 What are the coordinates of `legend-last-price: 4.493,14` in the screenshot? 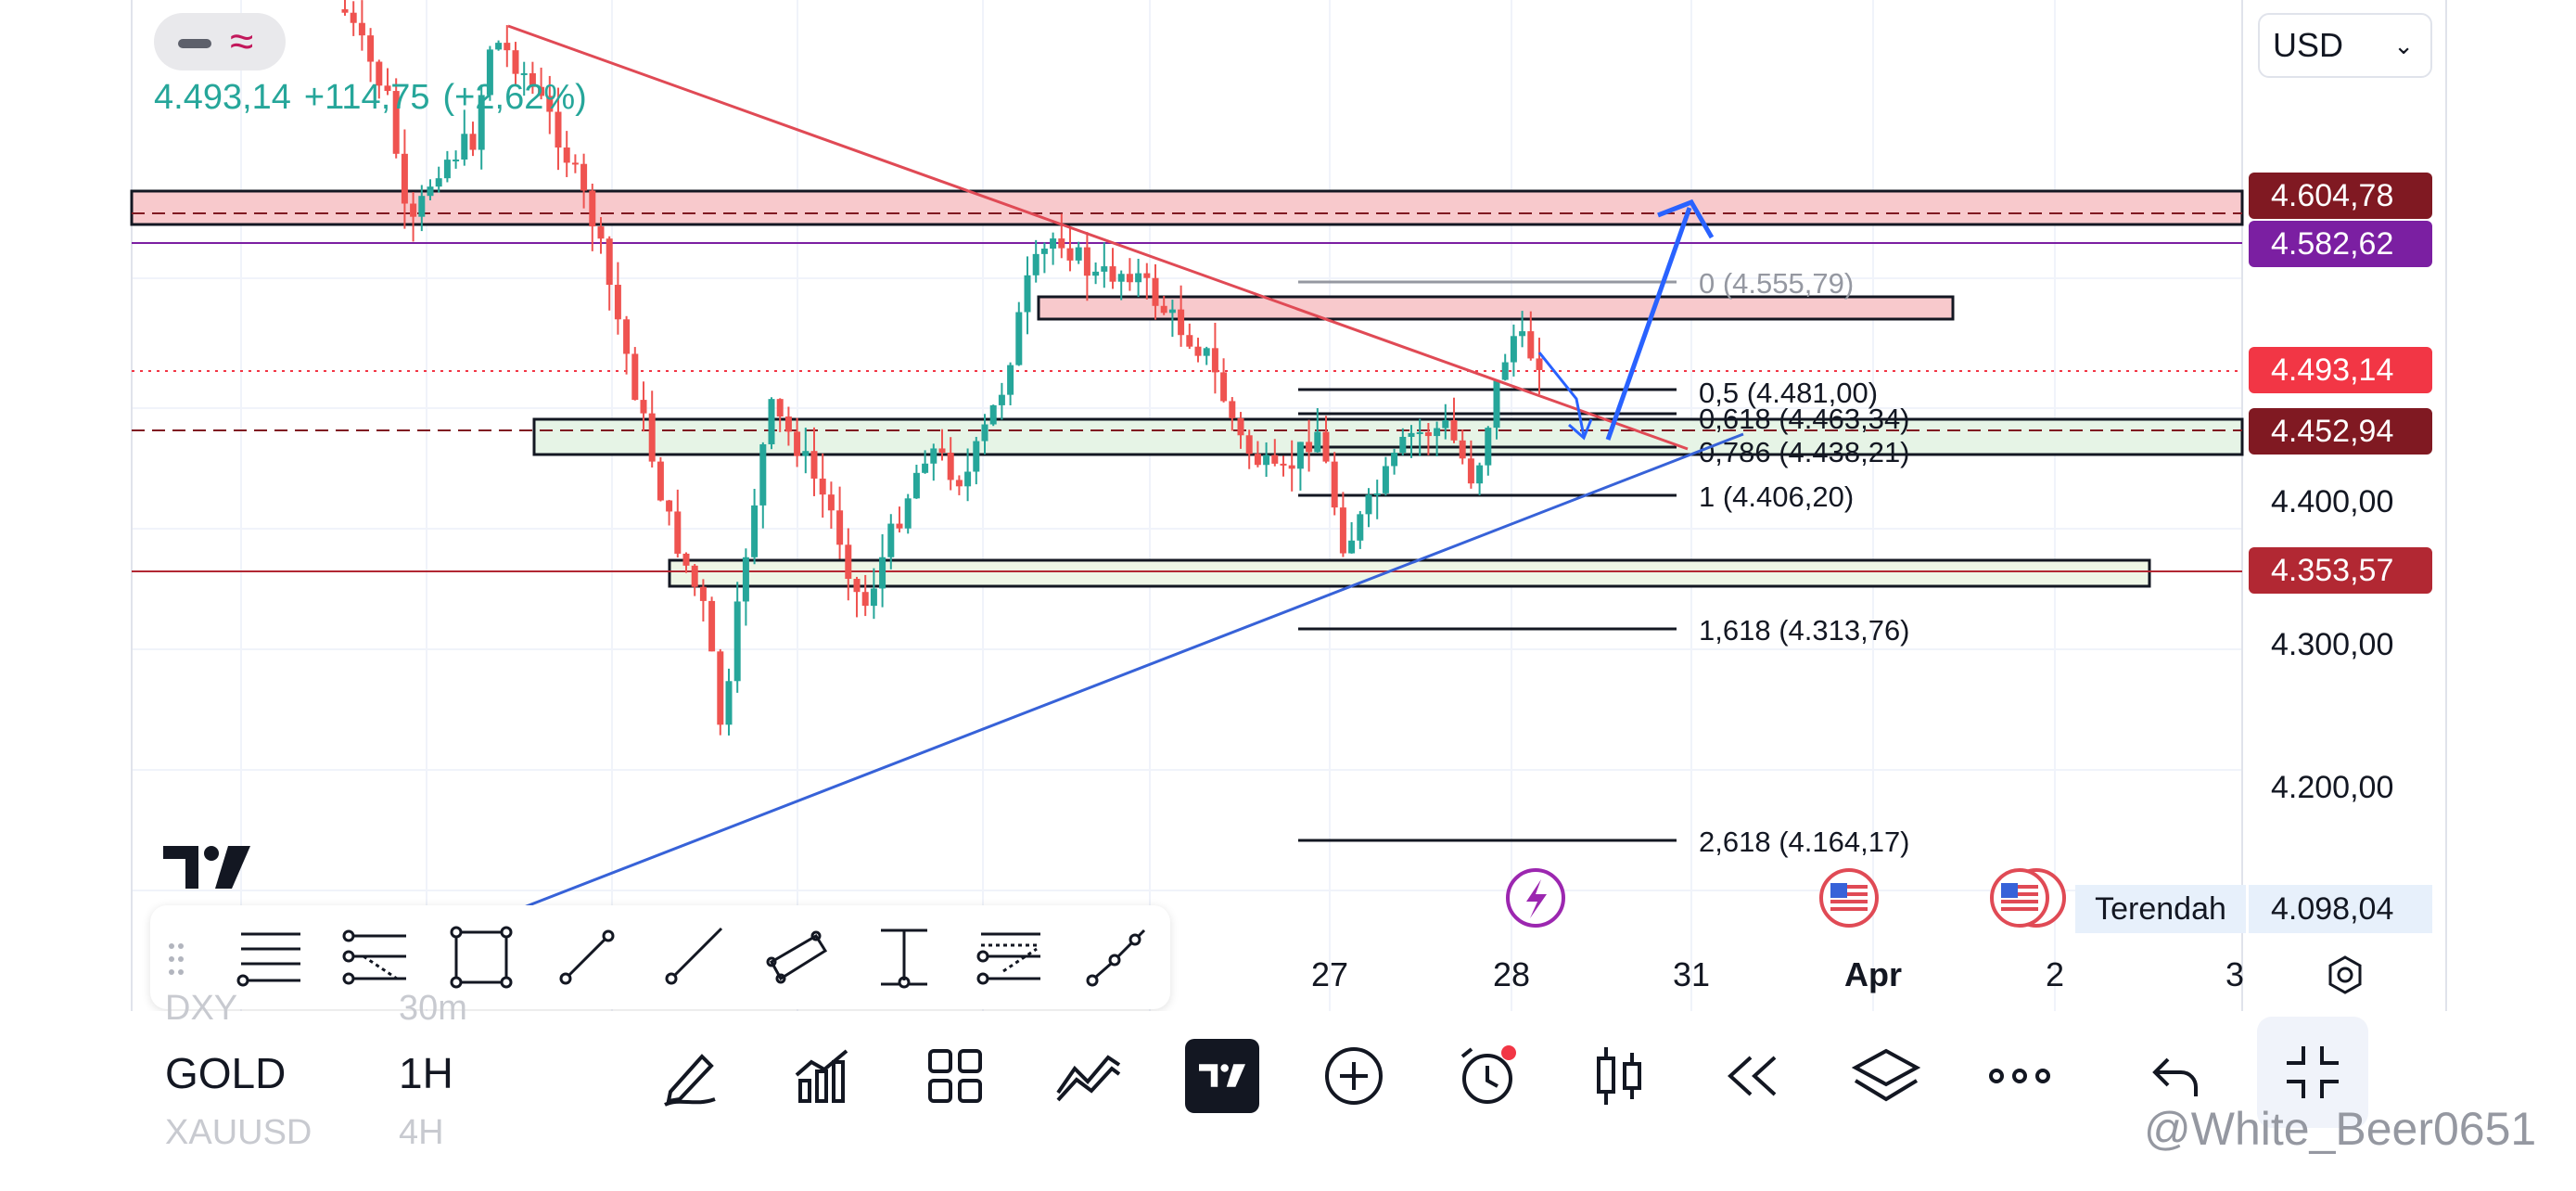 It's located at (222, 97).